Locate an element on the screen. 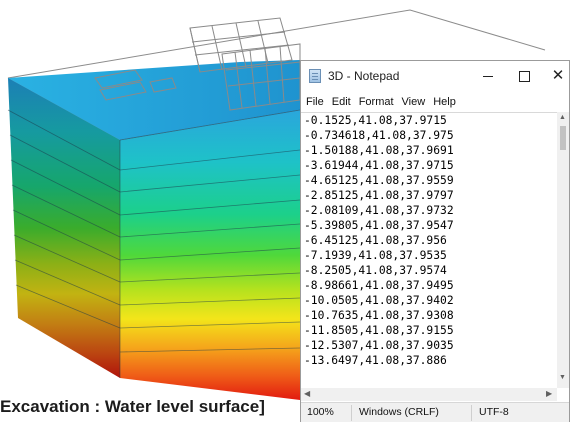  text-line: -5.39805,41.08,37.9547 is located at coordinates (379, 225).